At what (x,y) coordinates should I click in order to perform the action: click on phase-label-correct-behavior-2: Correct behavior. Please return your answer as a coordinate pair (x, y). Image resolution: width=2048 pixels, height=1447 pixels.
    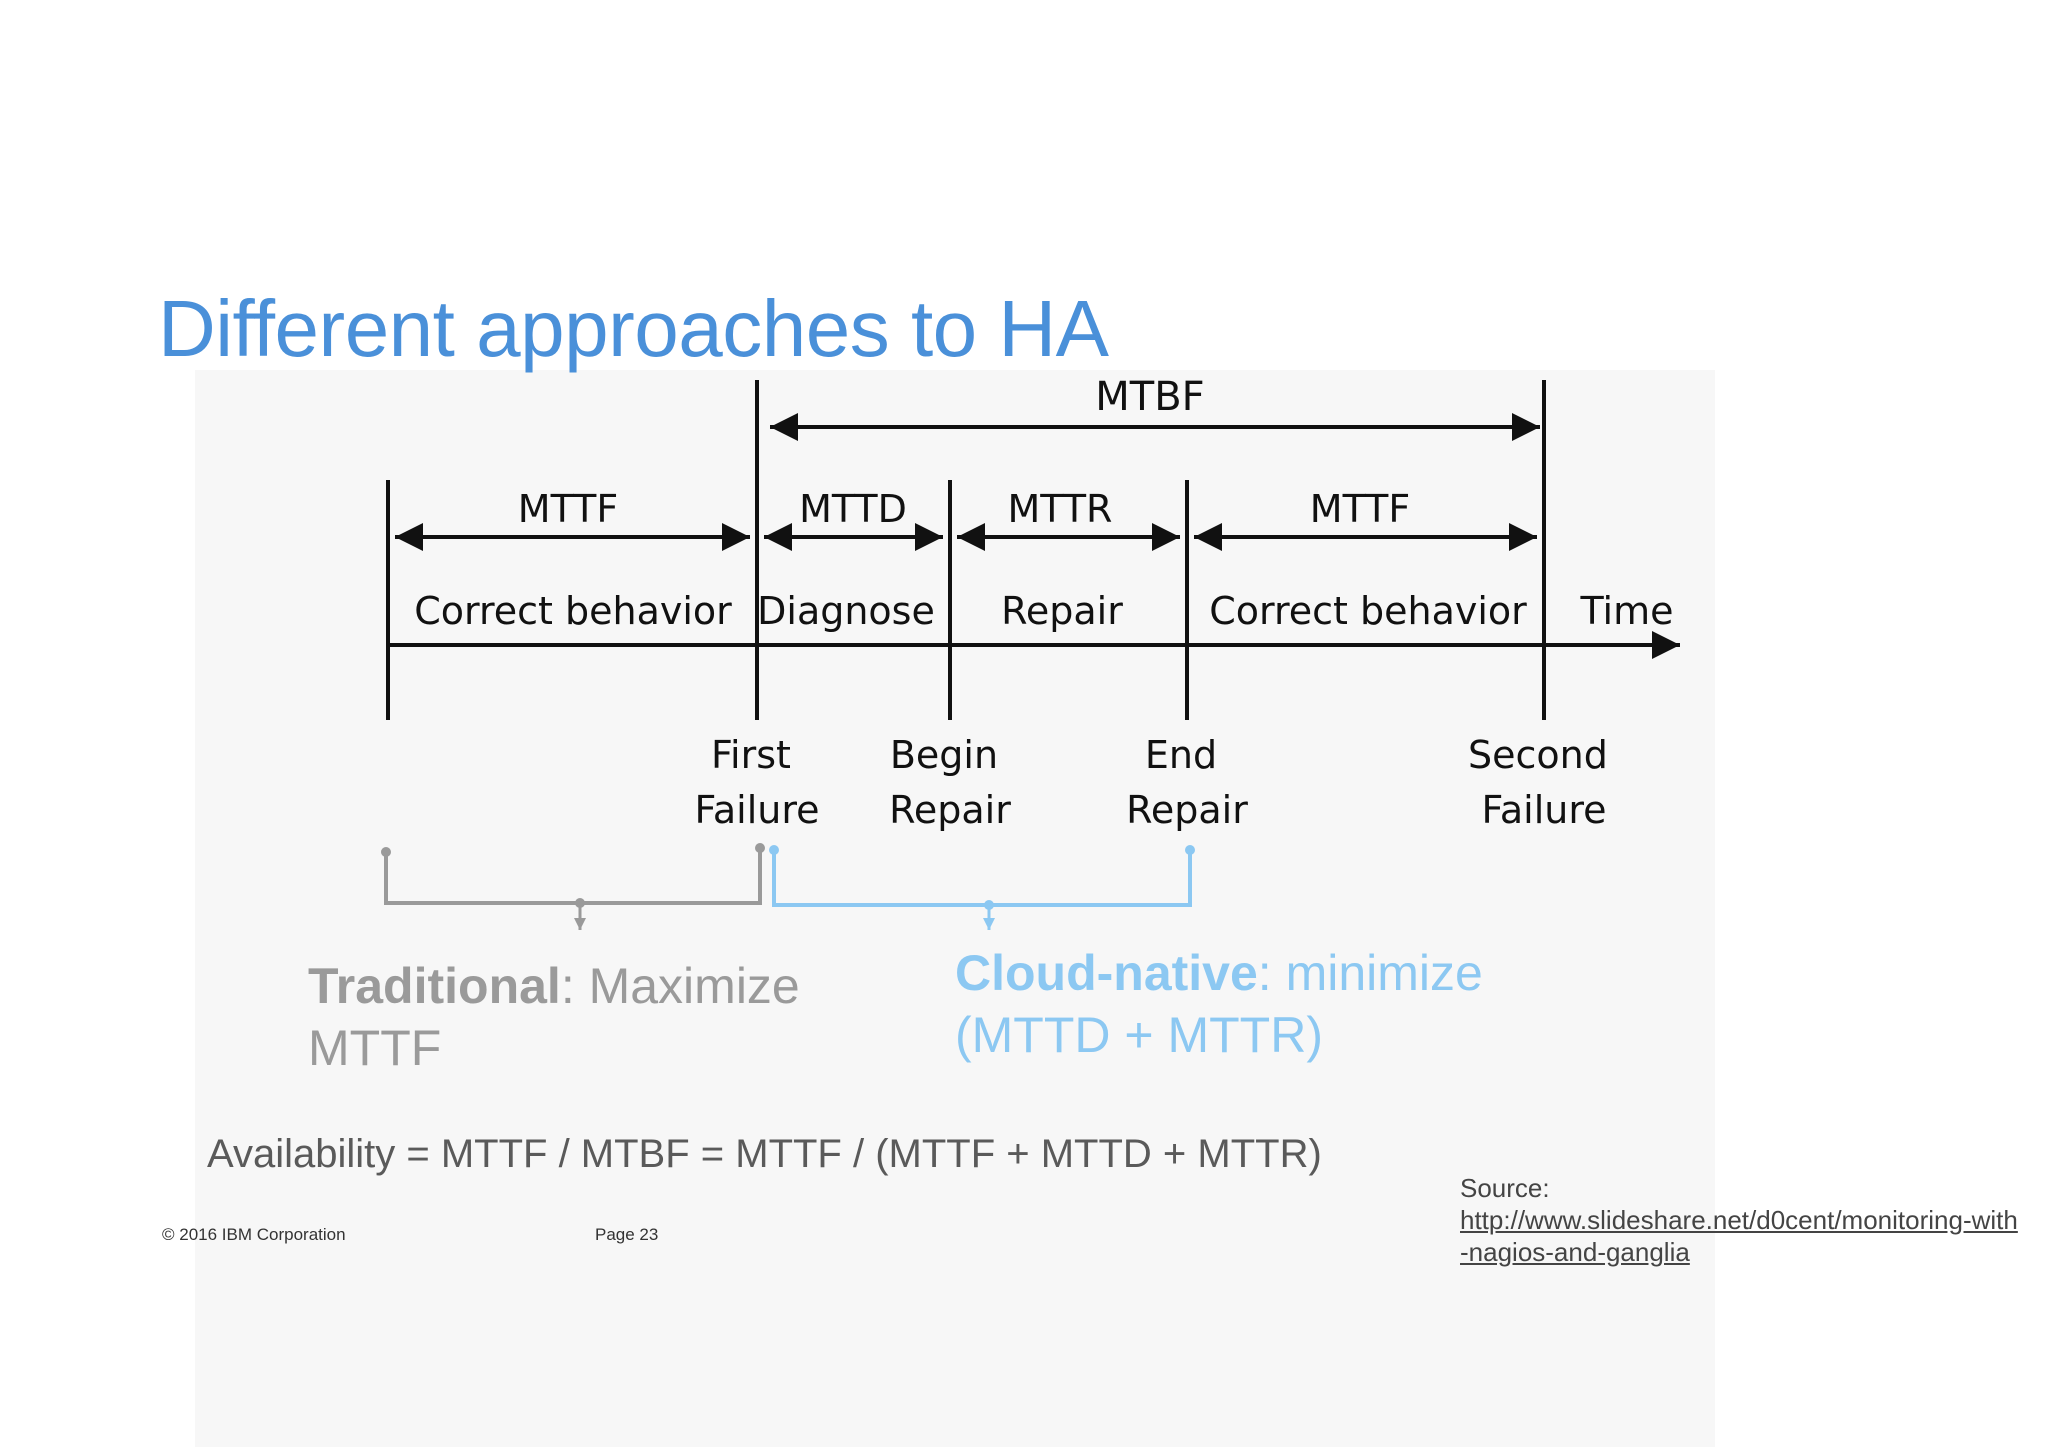
    Looking at the image, I should click on (1368, 611).